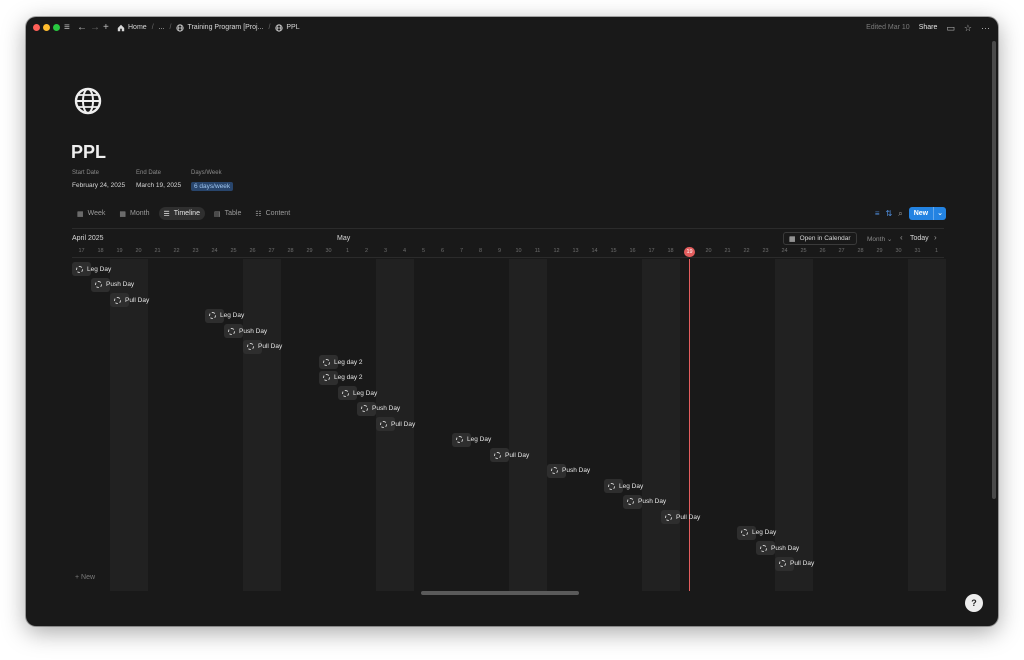 This screenshot has width=1024, height=660. What do you see at coordinates (879, 239) in the screenshot?
I see `zoom-selector: Month ⌄` at bounding box center [879, 239].